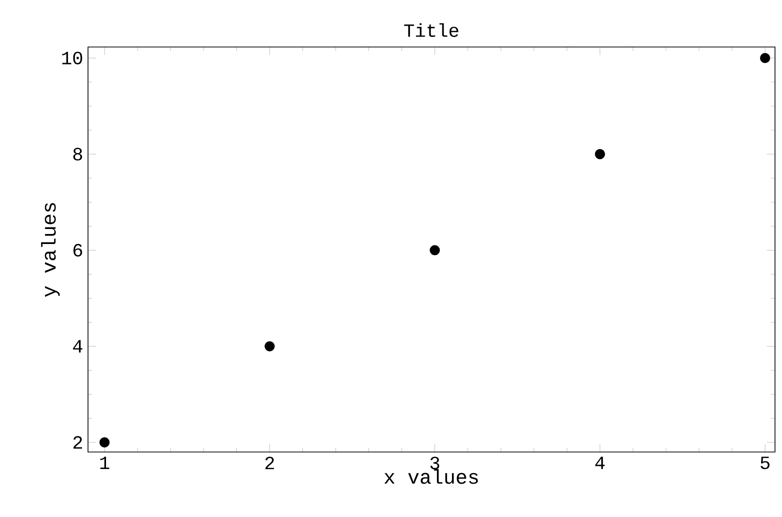 The height and width of the screenshot is (517, 782). Describe the element at coordinates (269, 463) in the screenshot. I see `x-tick-label: 2` at that location.